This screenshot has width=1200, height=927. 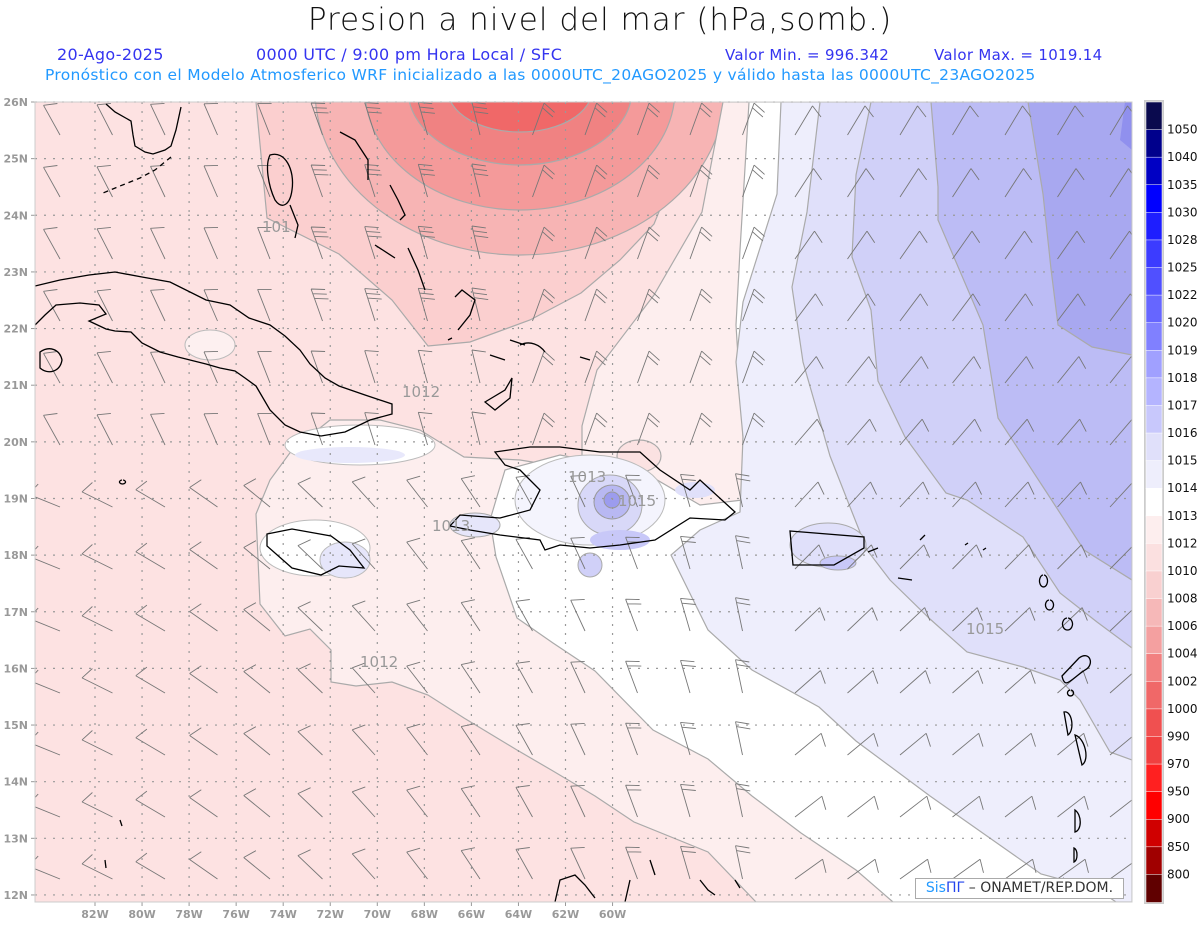 What do you see at coordinates (1182, 323) in the screenshot?
I see `colorbar-label: 1020` at bounding box center [1182, 323].